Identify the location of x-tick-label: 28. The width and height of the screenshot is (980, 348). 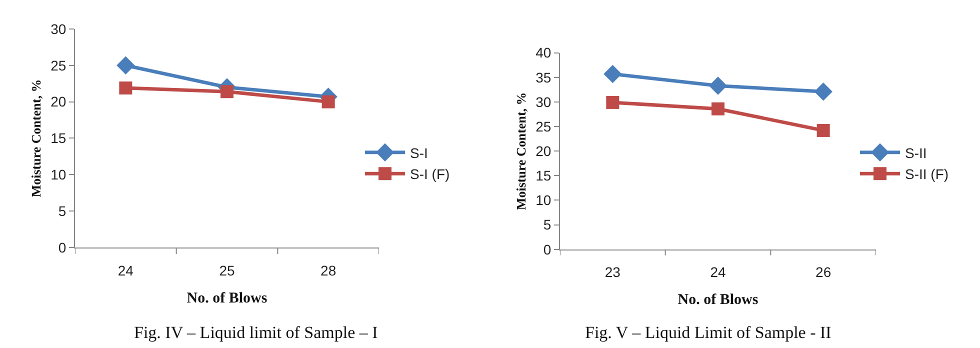
(328, 270).